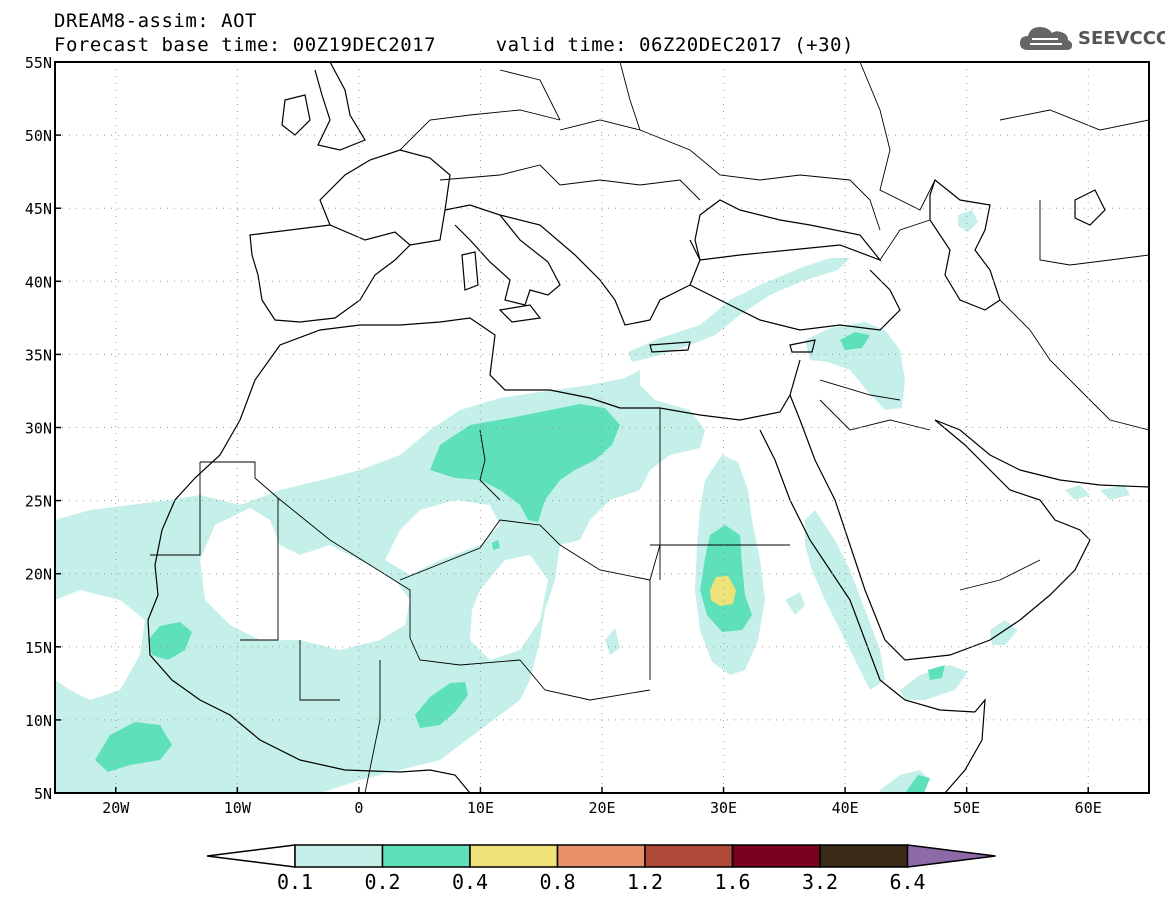 The height and width of the screenshot is (905, 1165). What do you see at coordinates (100, 645) in the screenshot?
I see `aot-gap-coast` at bounding box center [100, 645].